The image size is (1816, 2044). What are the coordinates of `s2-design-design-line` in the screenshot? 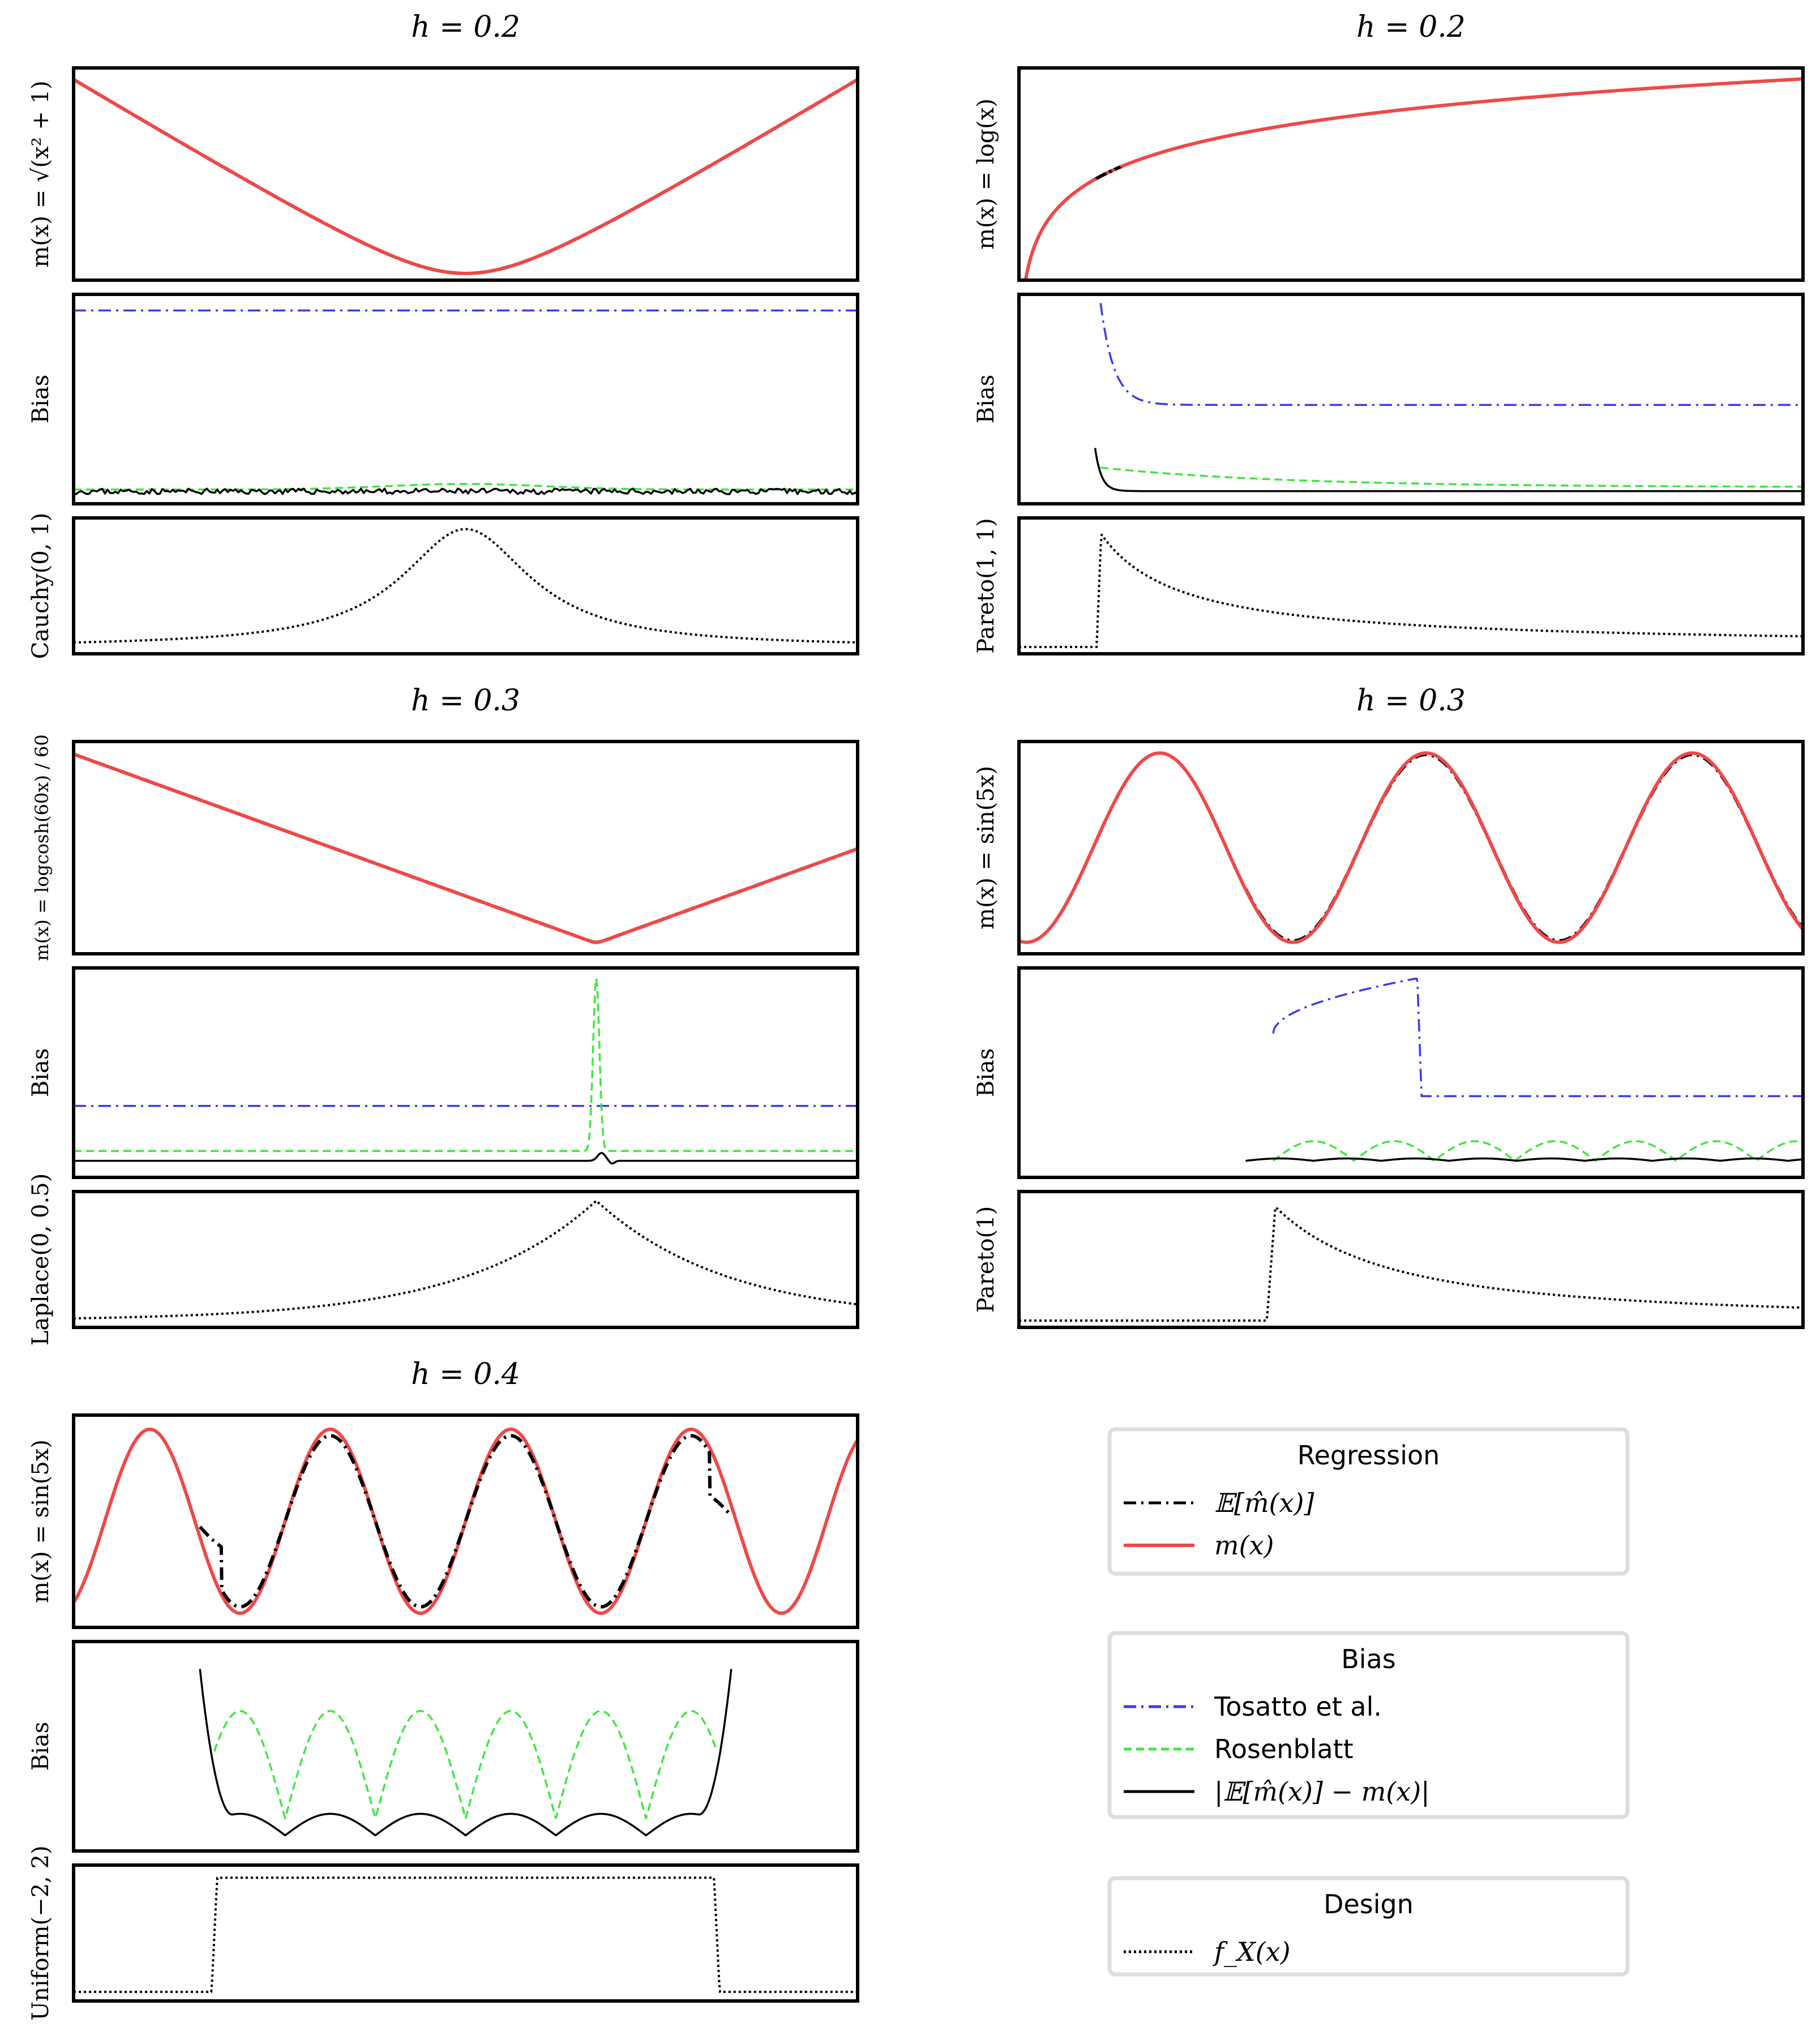 It's located at (1411, 590).